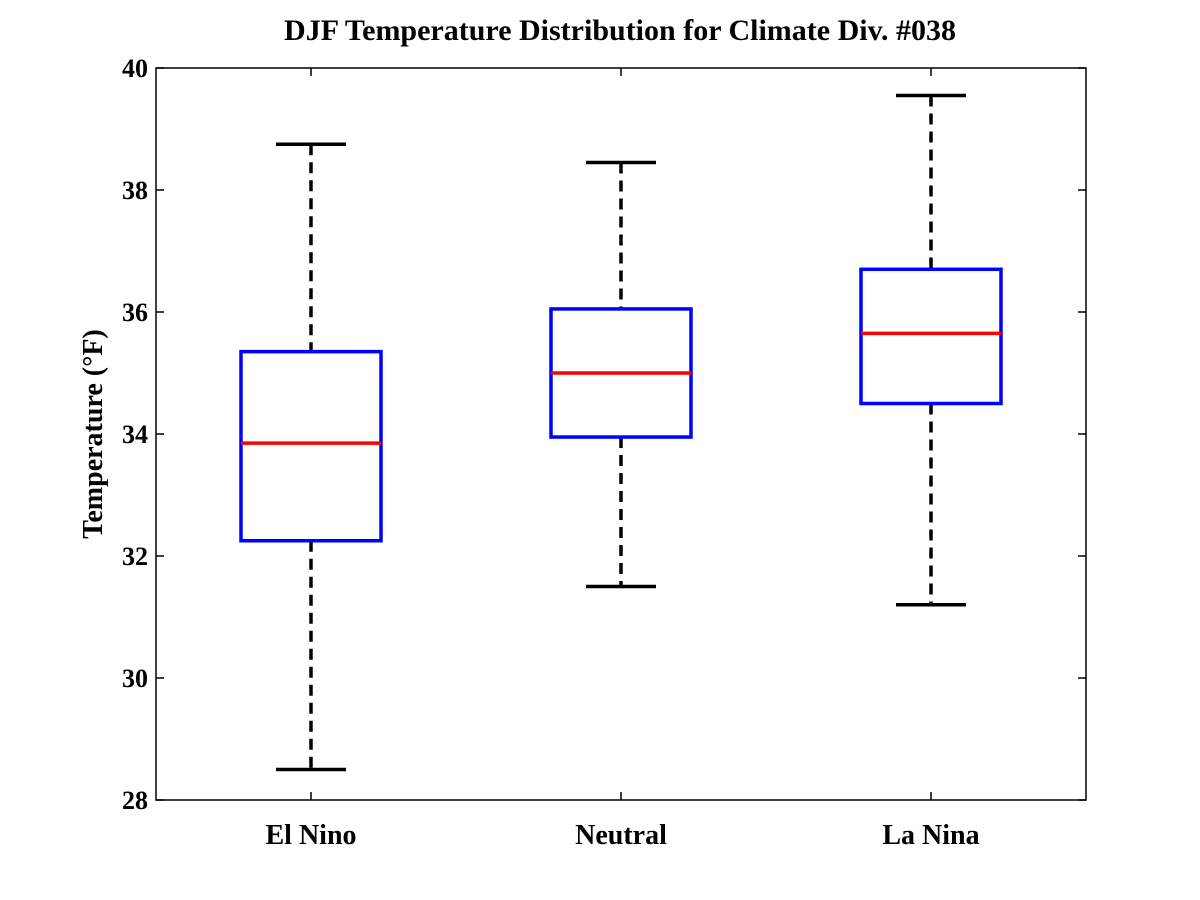 This screenshot has height=900, width=1200. Describe the element at coordinates (135, 312) in the screenshot. I see `y-tick-label: 36` at that location.